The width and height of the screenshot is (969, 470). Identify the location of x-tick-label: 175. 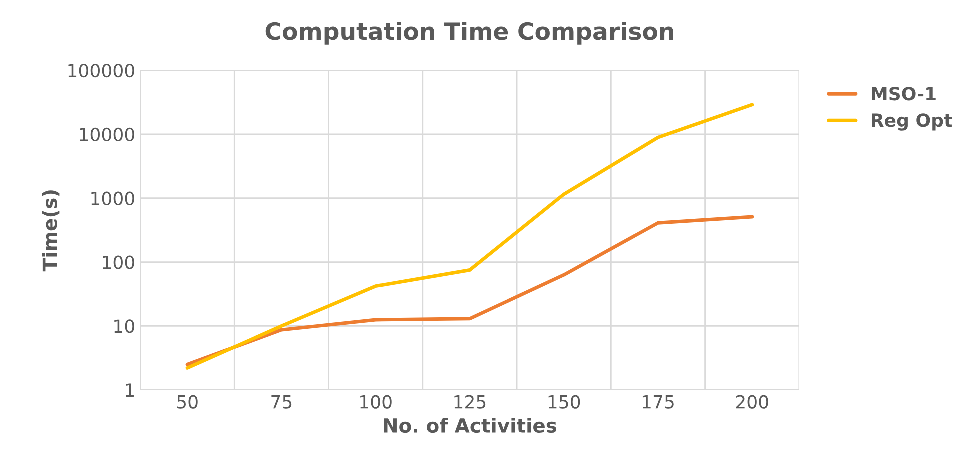
(658, 402).